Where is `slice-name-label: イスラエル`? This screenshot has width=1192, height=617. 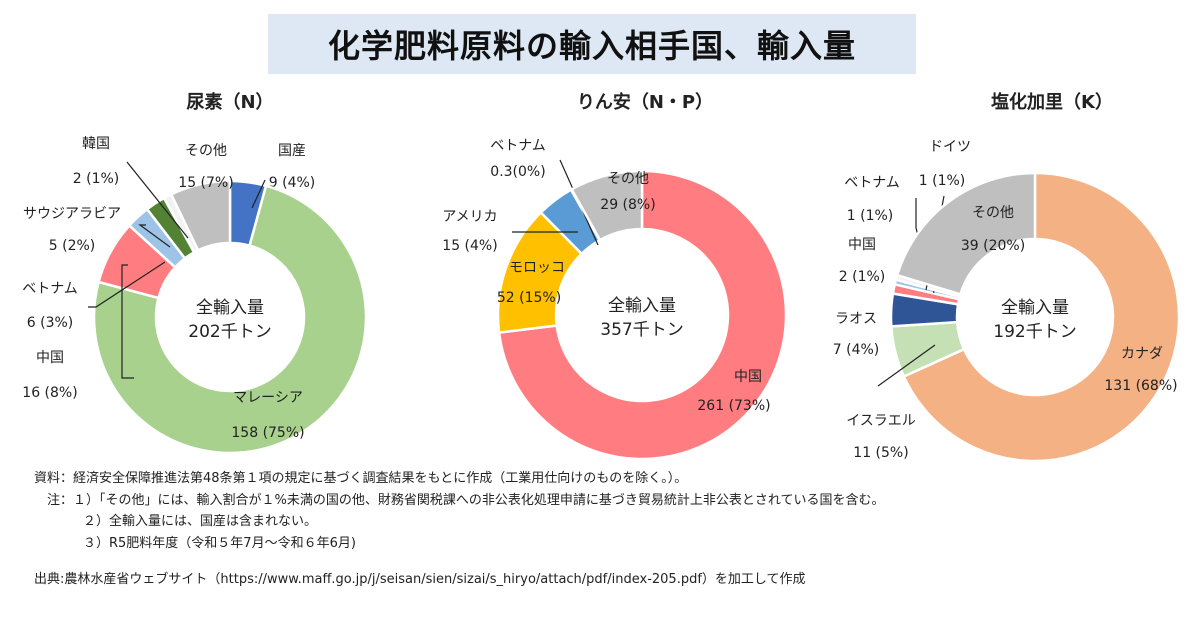 slice-name-label: イスラエル is located at coordinates (881, 421).